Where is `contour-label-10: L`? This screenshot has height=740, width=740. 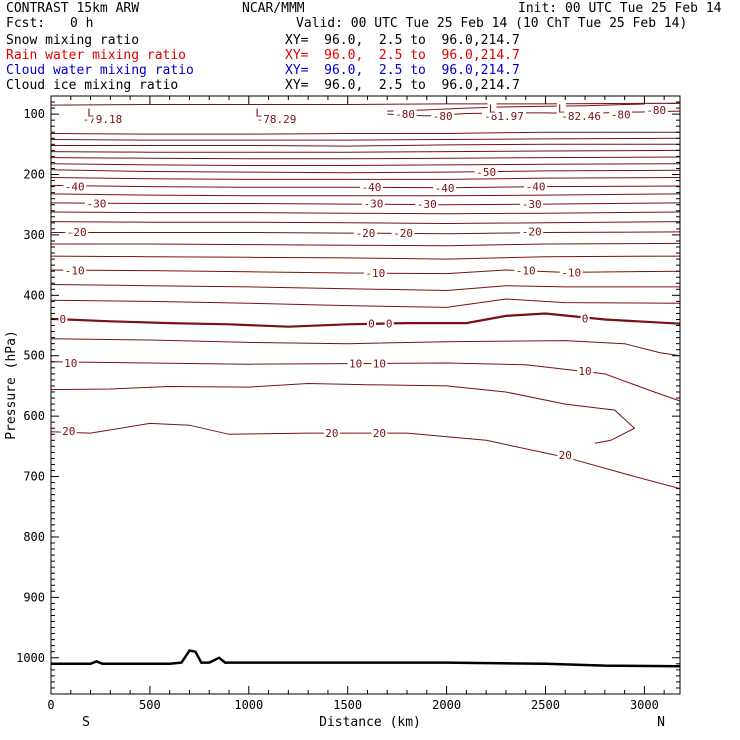 contour-label-10: L is located at coordinates (492, 109).